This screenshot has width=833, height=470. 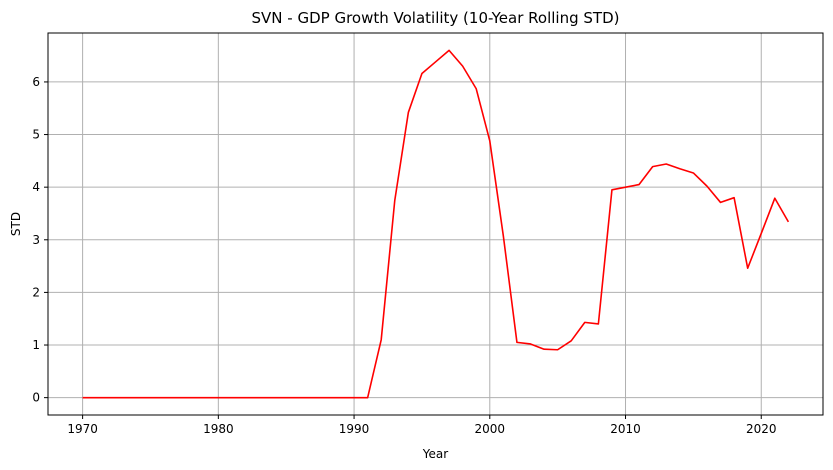 I want to click on x-tick-label: 1990, so click(x=354, y=429).